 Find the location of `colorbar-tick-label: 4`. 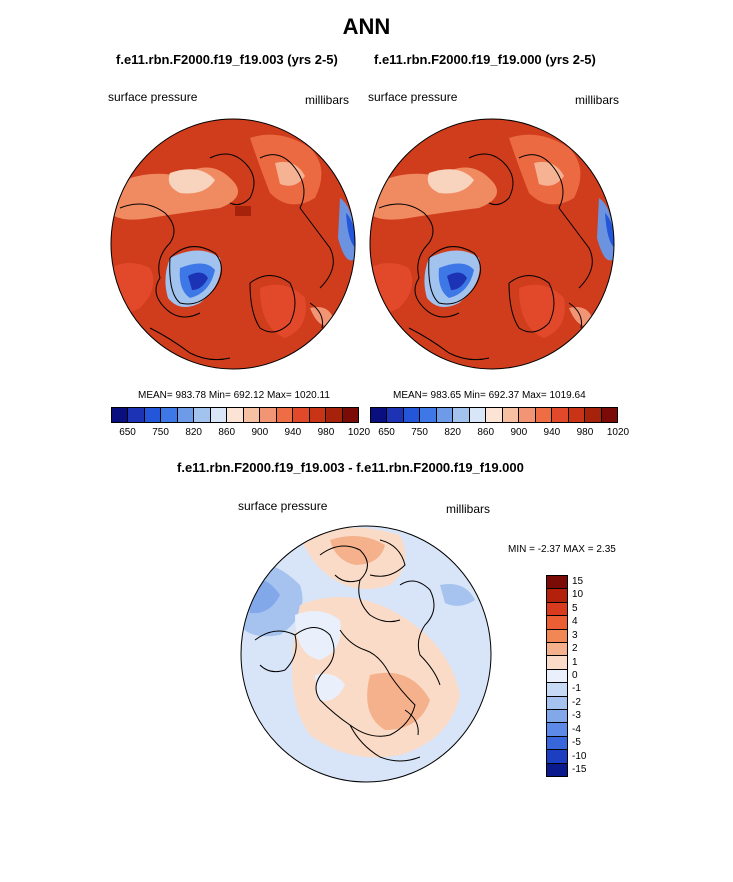

colorbar-tick-label: 4 is located at coordinates (575, 622).